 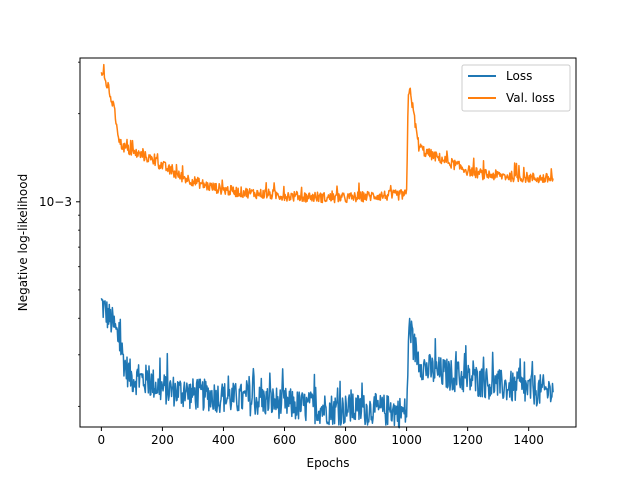 What do you see at coordinates (23, 242) in the screenshot?
I see `y-axis-label: Negative log-likelihood` at bounding box center [23, 242].